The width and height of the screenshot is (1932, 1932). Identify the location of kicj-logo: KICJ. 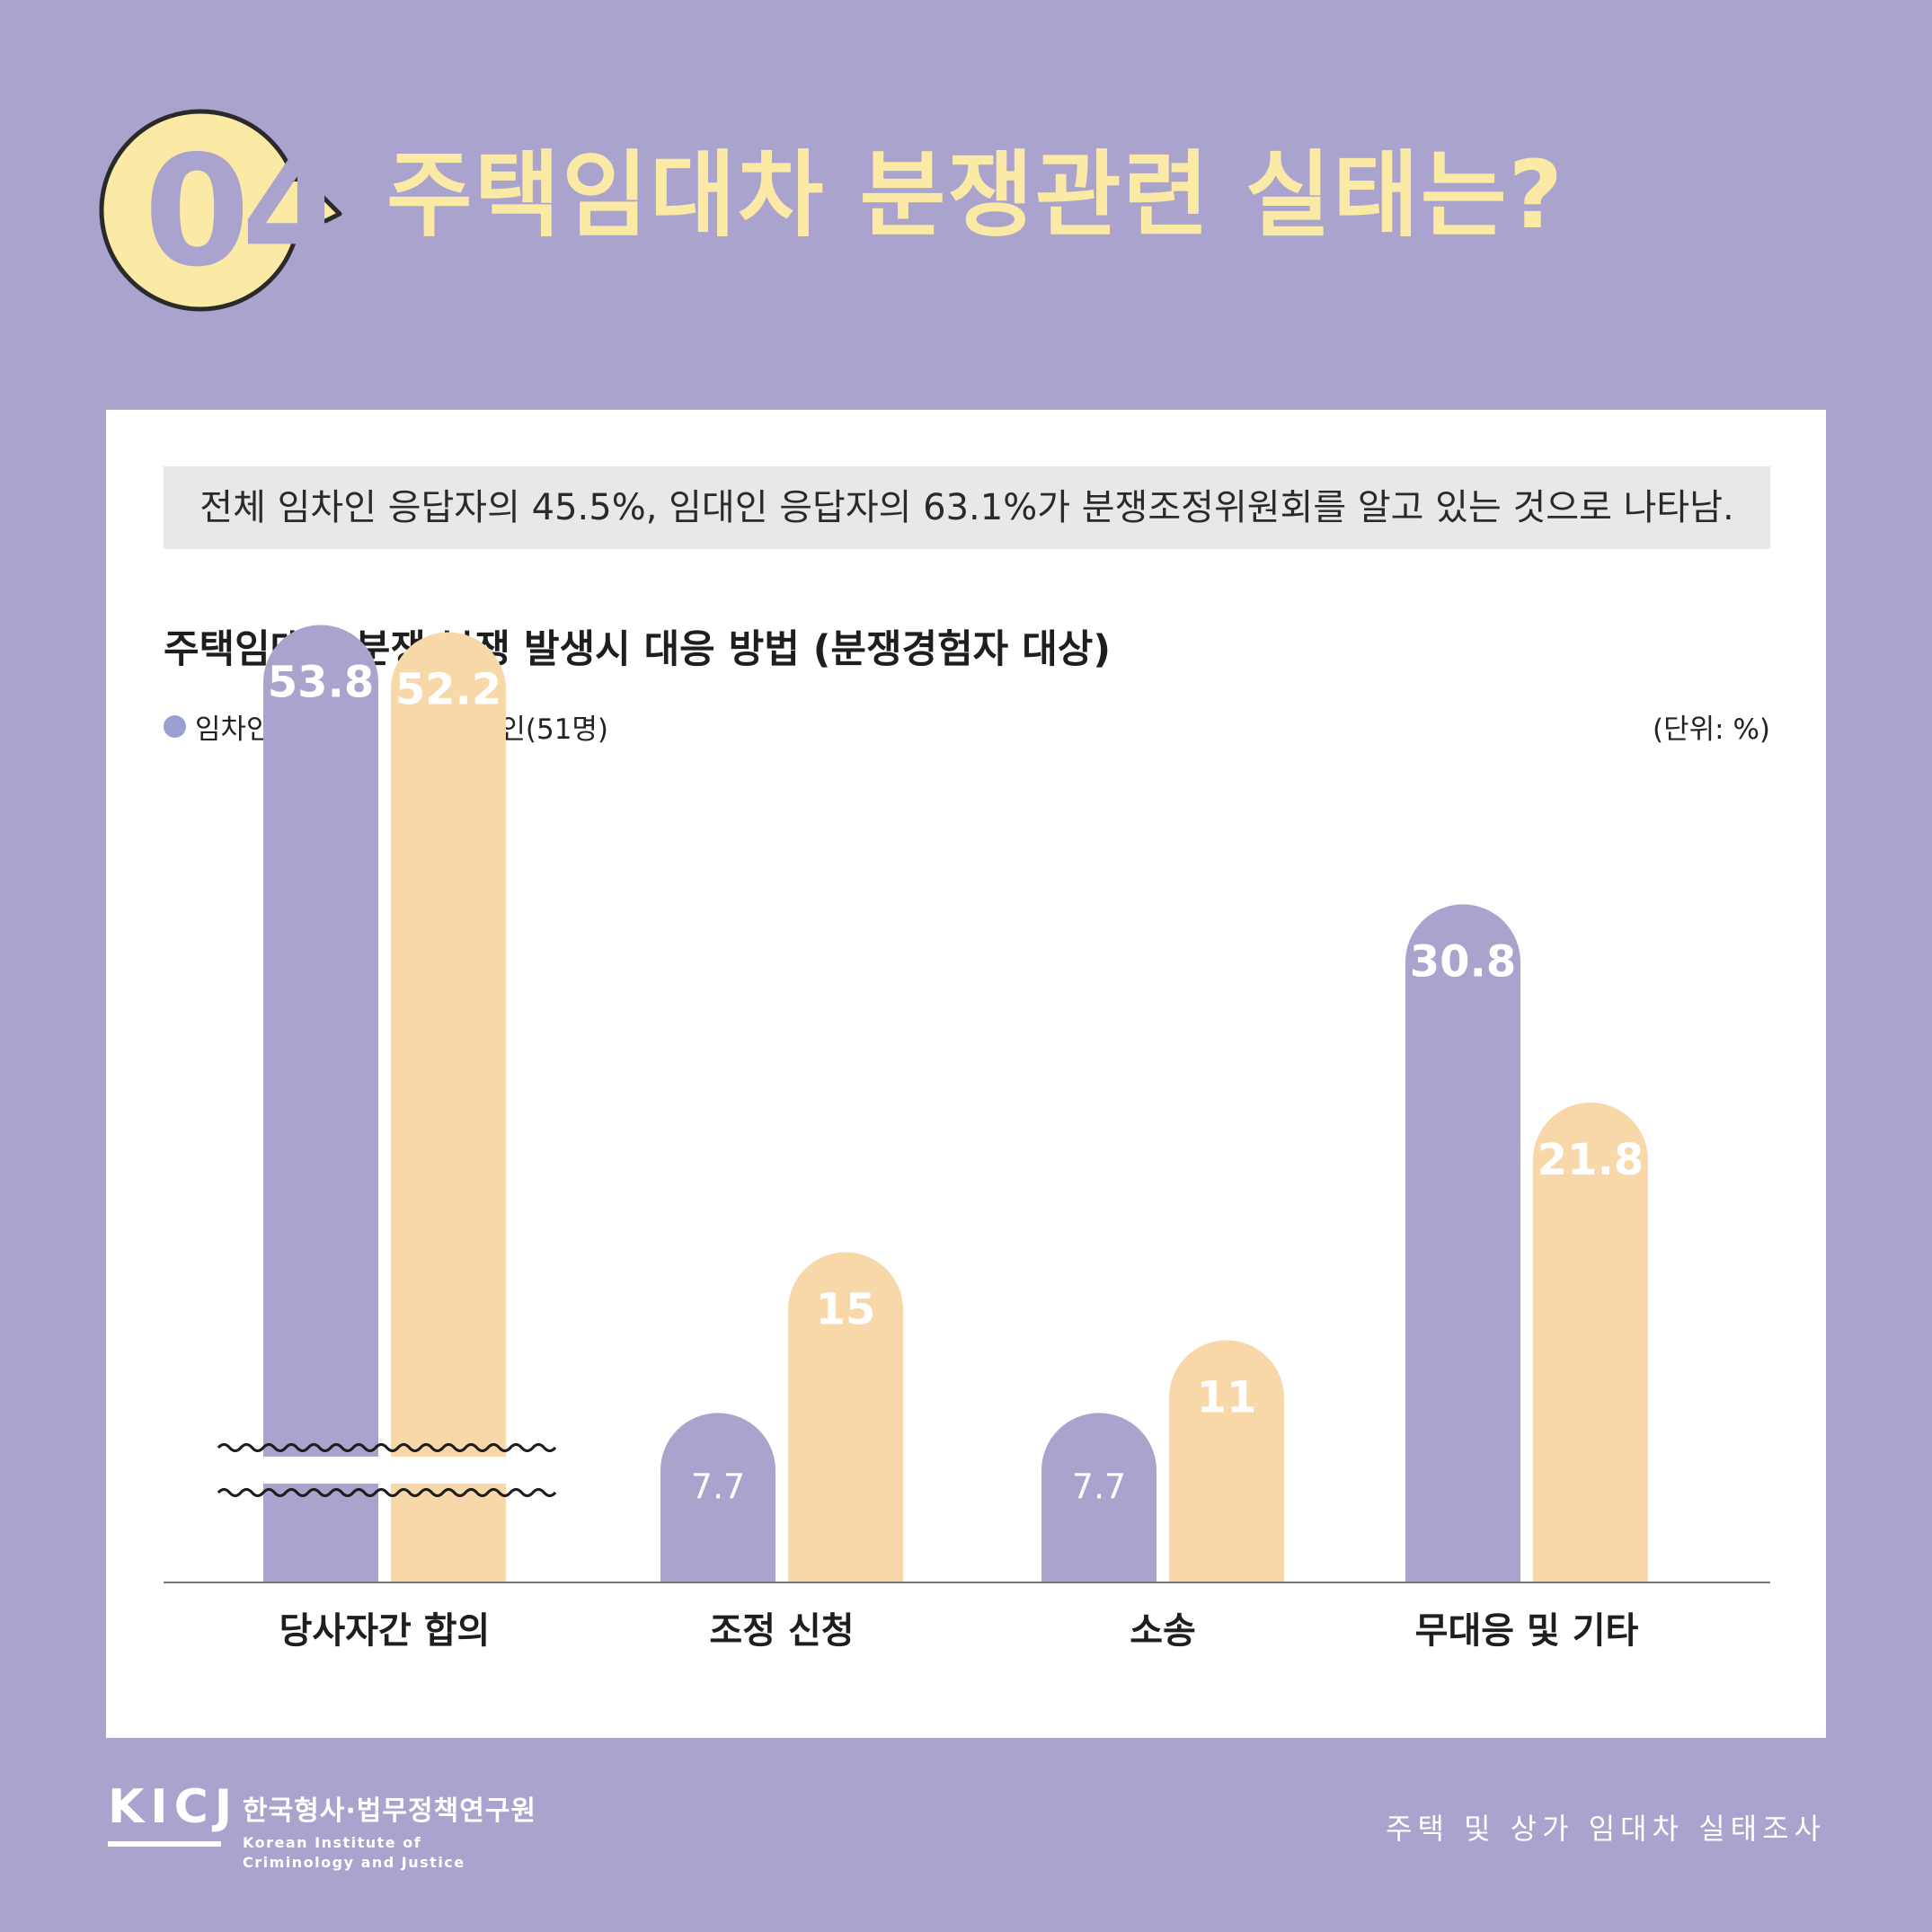
(173, 1815).